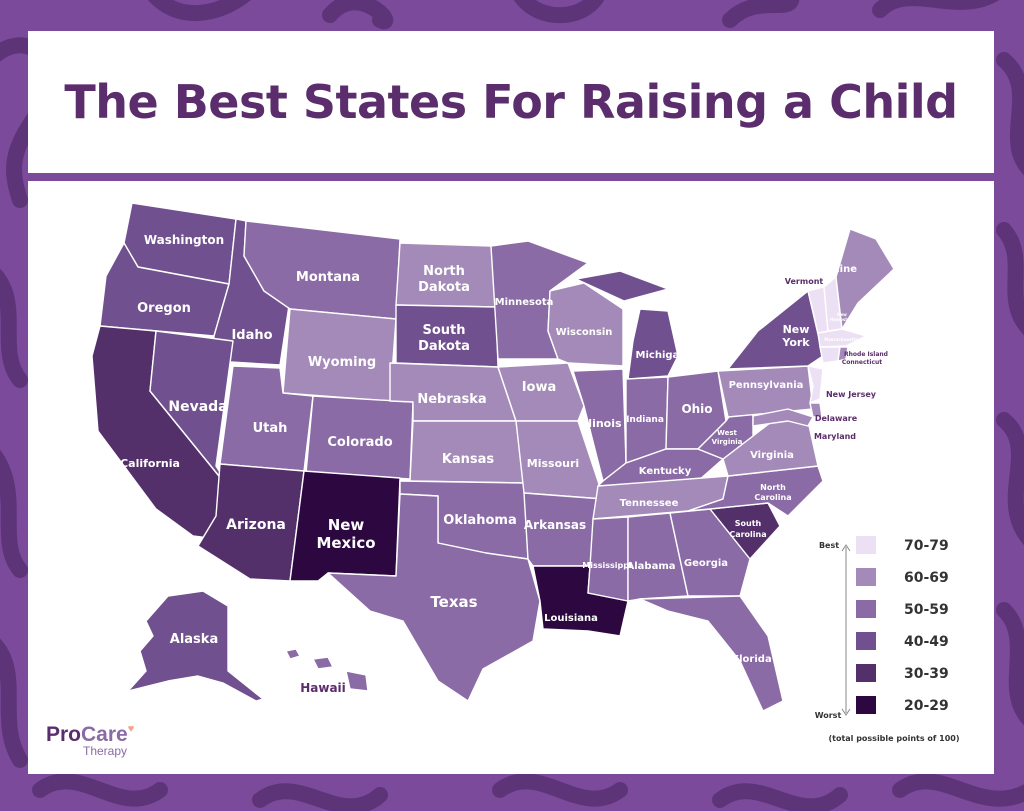  Describe the element at coordinates (706, 563) in the screenshot. I see `label-georgia: Georgia` at that location.